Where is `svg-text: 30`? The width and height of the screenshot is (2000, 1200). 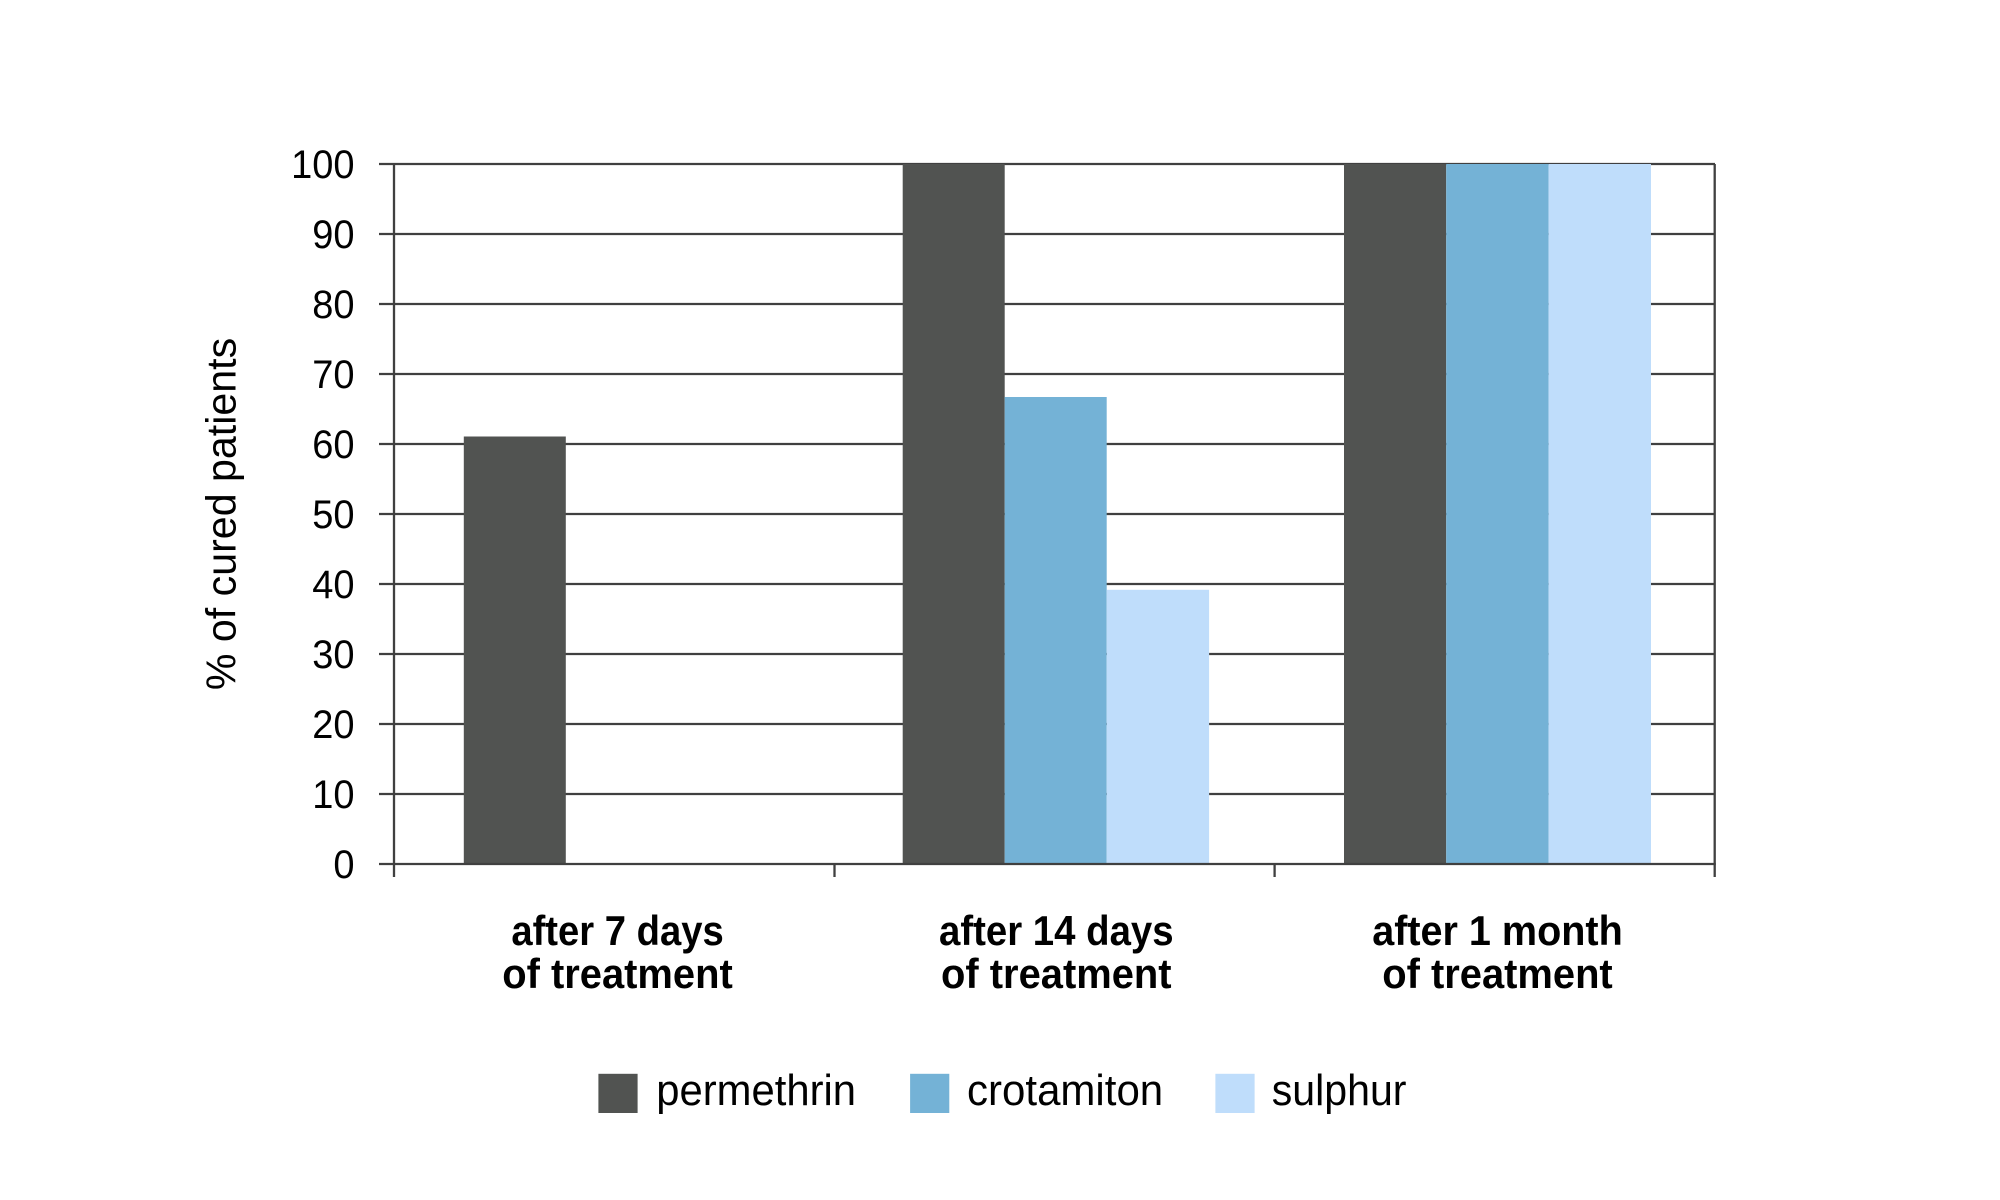 svg-text: 30 is located at coordinates (333, 655).